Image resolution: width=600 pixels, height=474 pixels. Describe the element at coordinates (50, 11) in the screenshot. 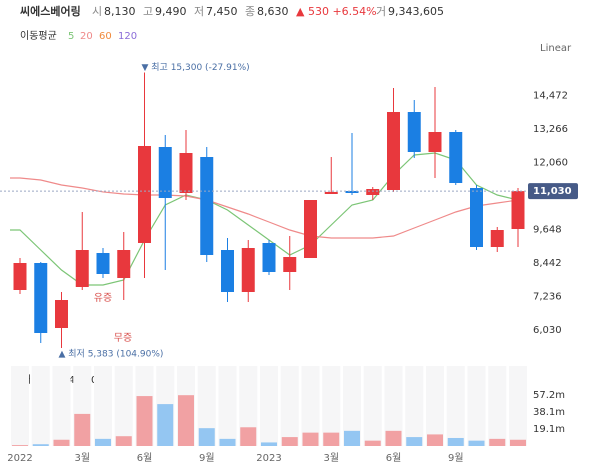

I see `stock-name: 씨에스베어링` at that location.